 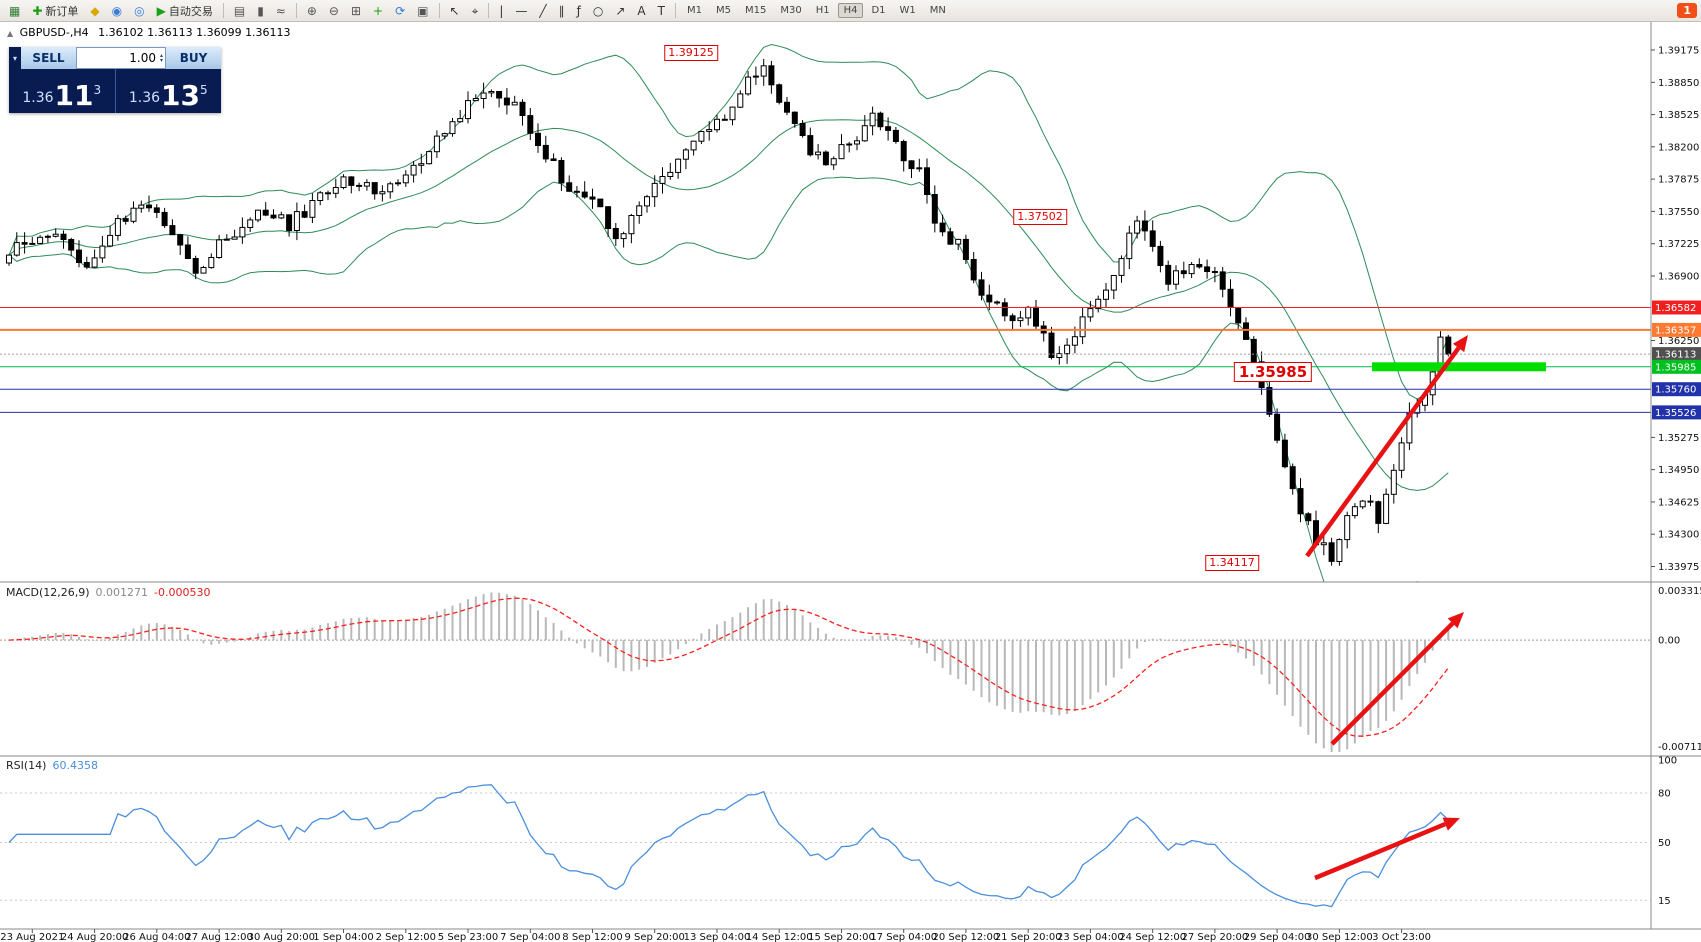 What do you see at coordinates (406, 937) in the screenshot?
I see `svg-text: 2 Sep 12:00` at bounding box center [406, 937].